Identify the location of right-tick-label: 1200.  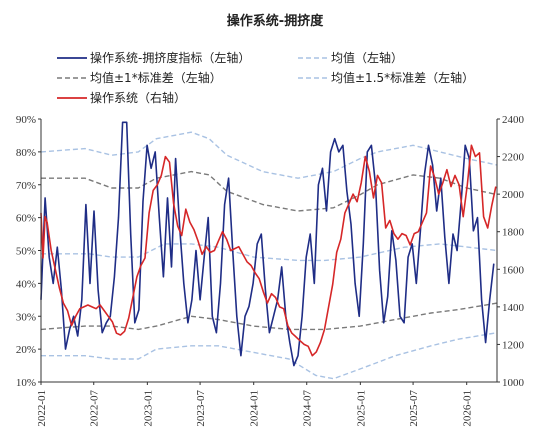
(513, 345).